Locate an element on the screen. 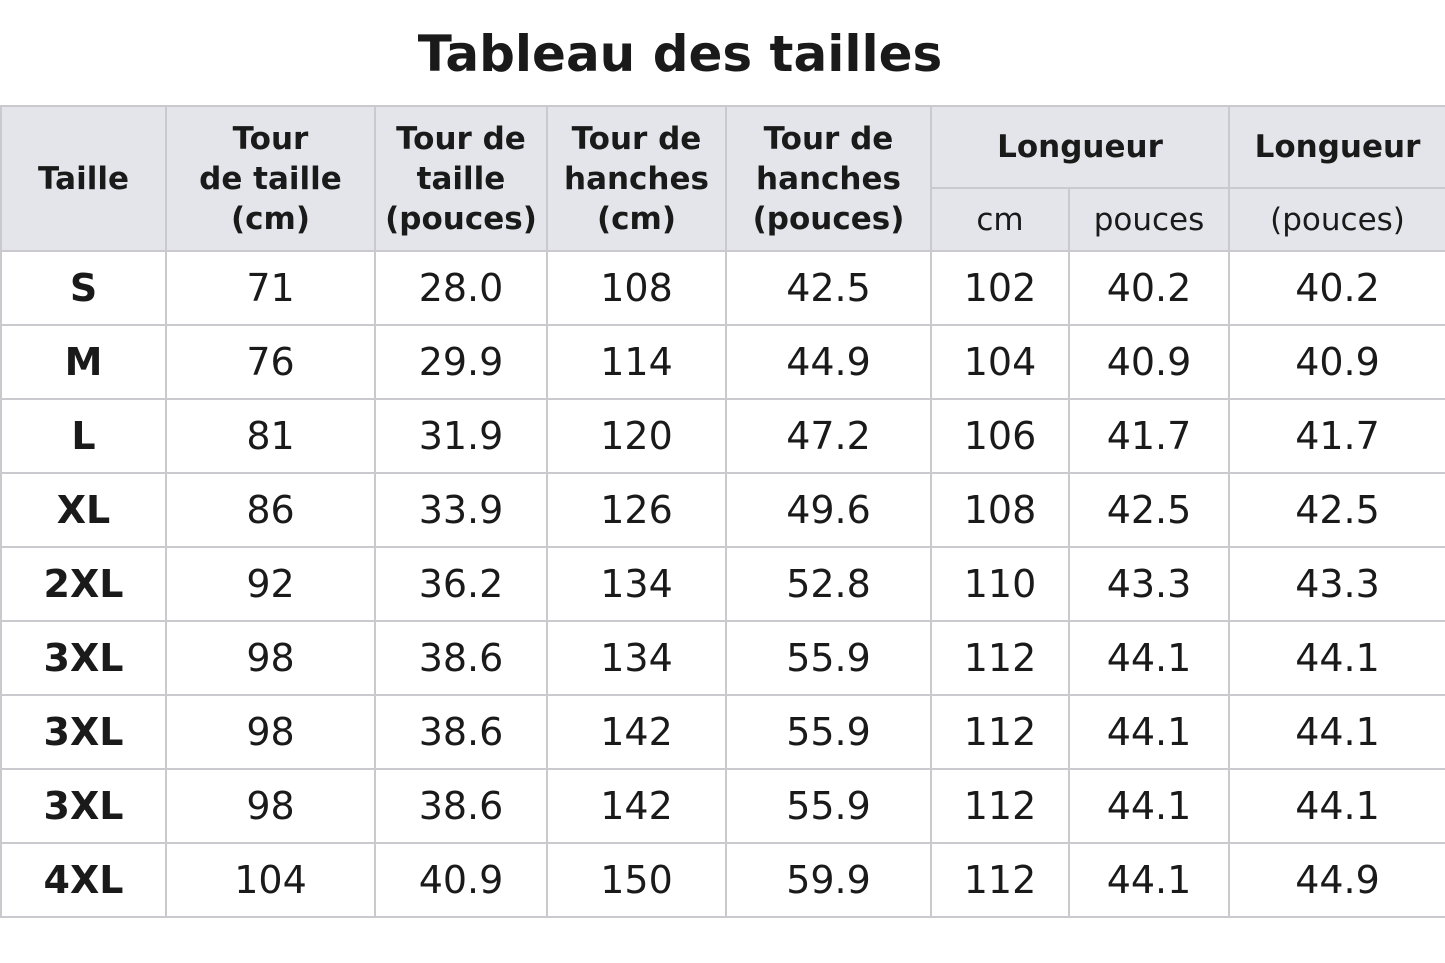 This screenshot has height=963, width=1445. header-cell: Taille is located at coordinates (83, 178).